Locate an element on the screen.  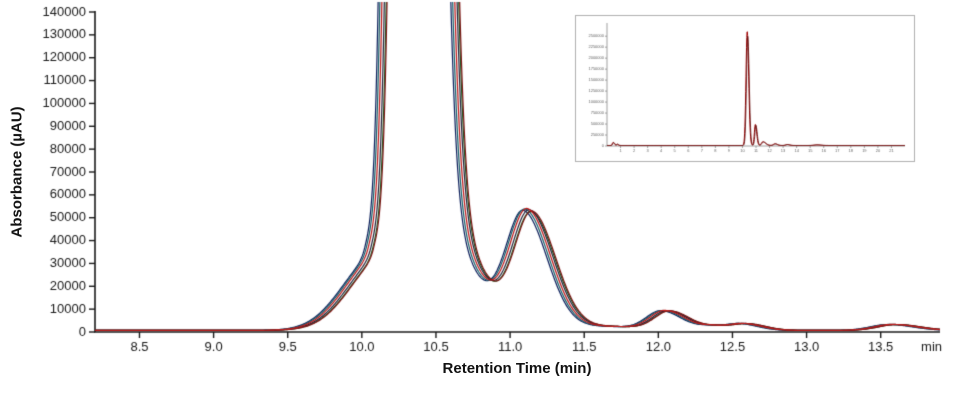
inset-chart is located at coordinates (745, 88).